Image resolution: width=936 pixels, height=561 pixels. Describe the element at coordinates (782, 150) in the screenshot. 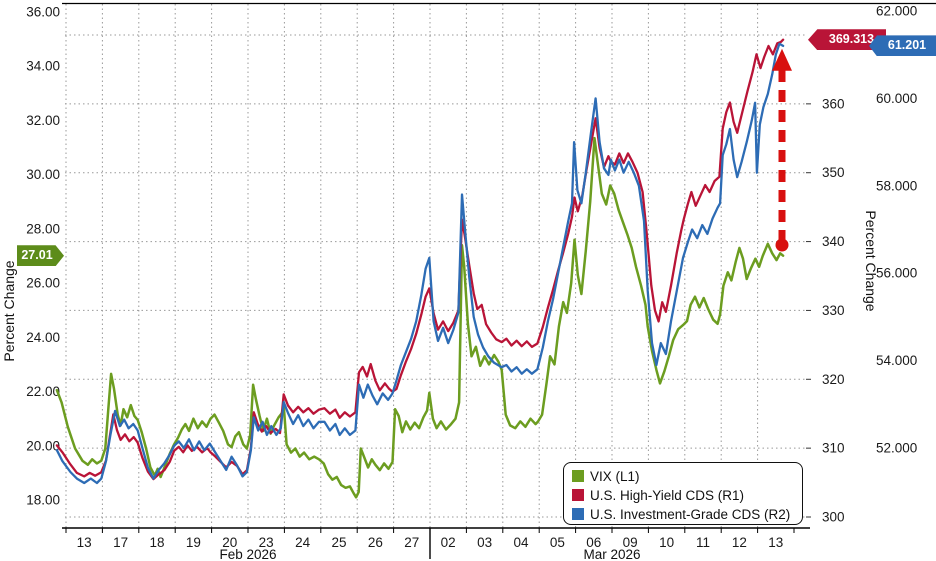

I see `spread-arrow` at that location.